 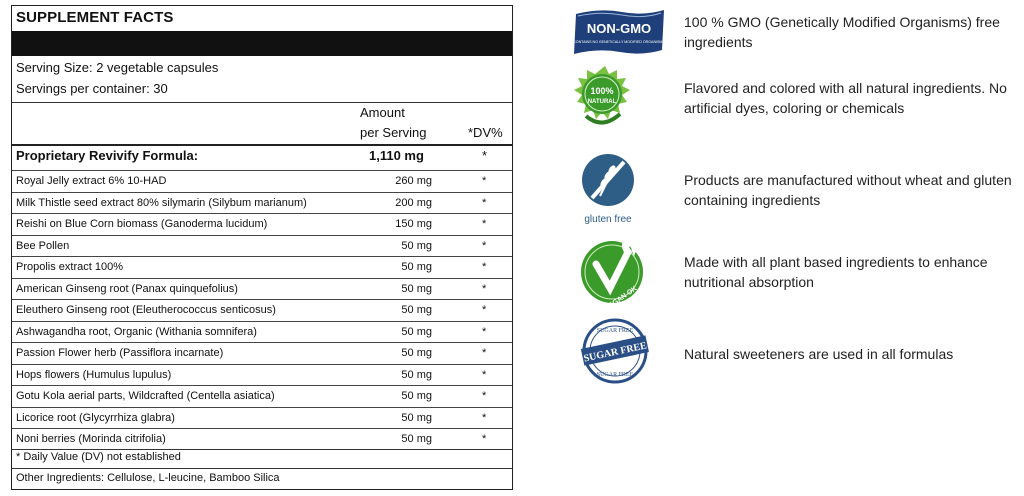 What do you see at coordinates (382, 112) in the screenshot?
I see `amount-header: Amount` at bounding box center [382, 112].